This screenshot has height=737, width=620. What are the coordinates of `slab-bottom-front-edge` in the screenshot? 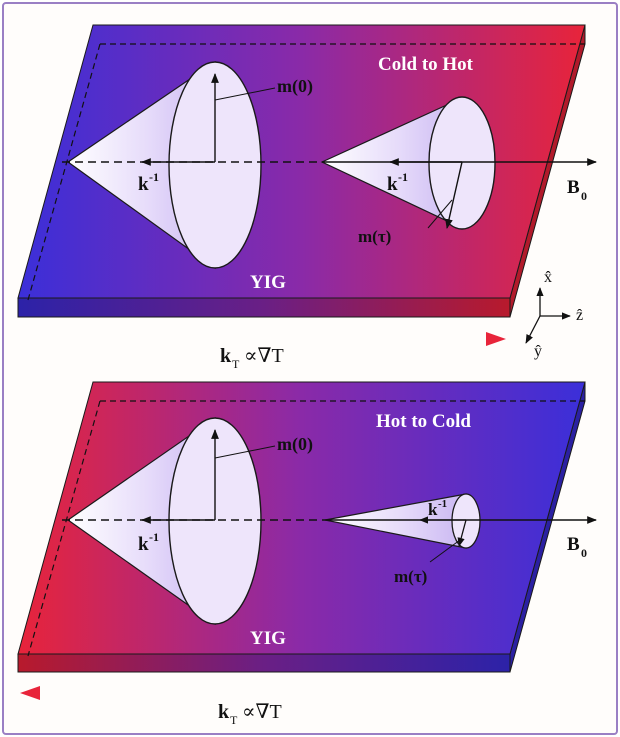 It's located at (264, 663).